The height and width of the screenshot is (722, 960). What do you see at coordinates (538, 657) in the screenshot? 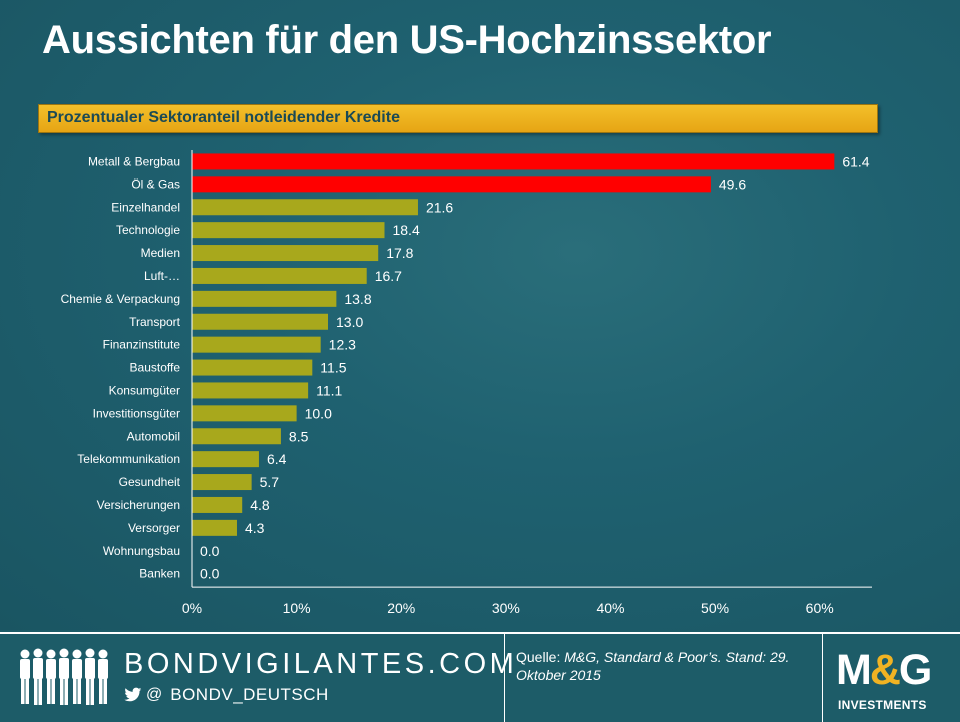
I see `source-prefix: Quelle:` at bounding box center [538, 657].